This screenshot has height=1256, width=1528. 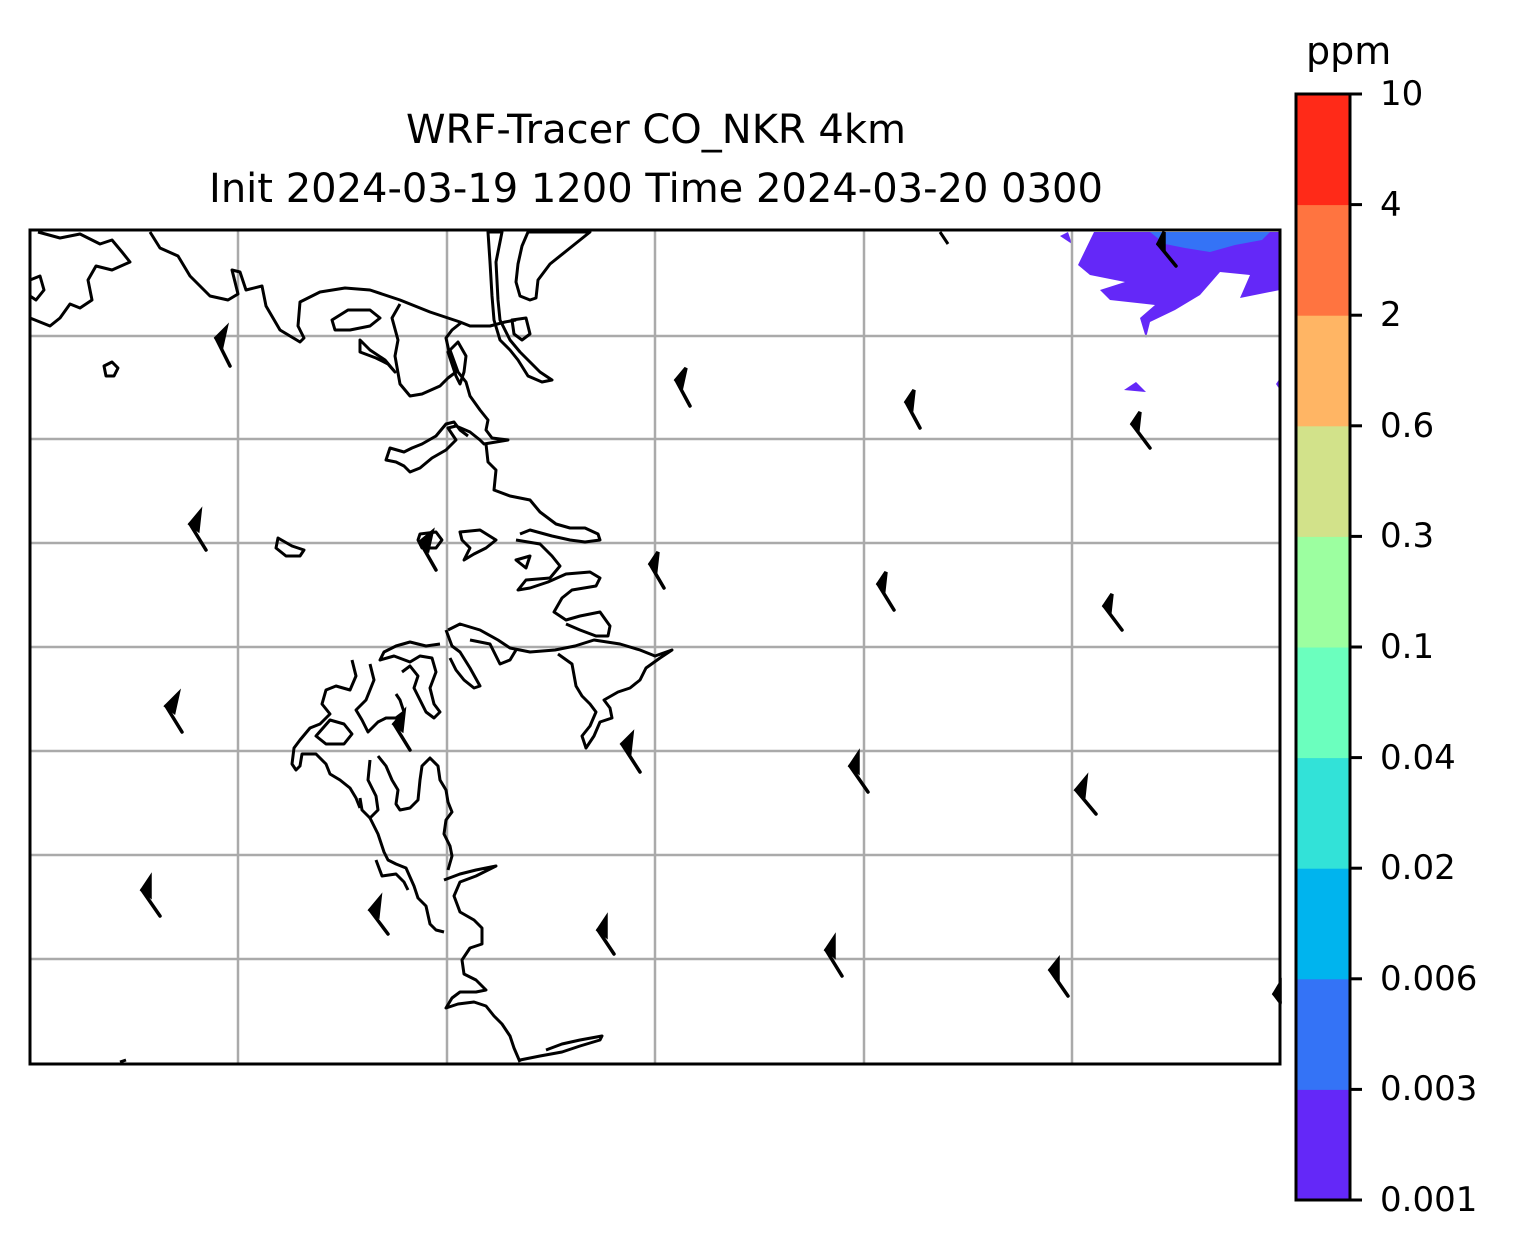 I want to click on colorbar-unit-label: ppm, so click(x=1349, y=51).